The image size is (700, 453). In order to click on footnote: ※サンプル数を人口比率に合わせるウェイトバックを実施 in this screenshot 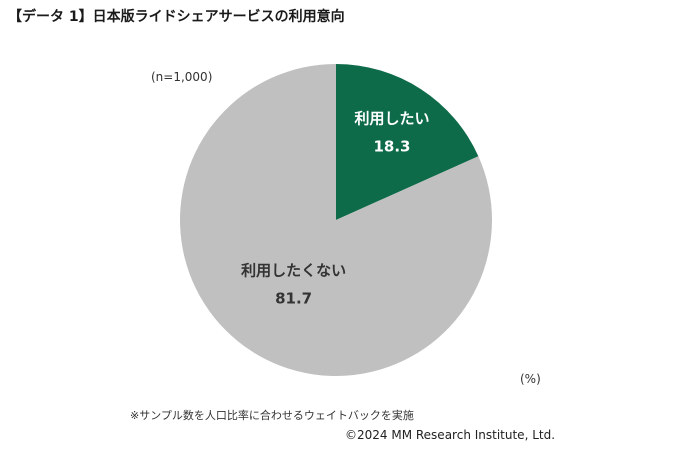, I will do `click(272, 415)`.